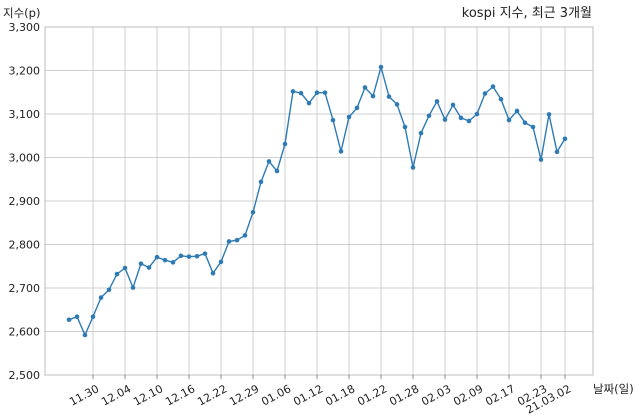 The width and height of the screenshot is (640, 418). Describe the element at coordinates (308, 395) in the screenshot. I see `x-tick-label: 01.12` at that location.